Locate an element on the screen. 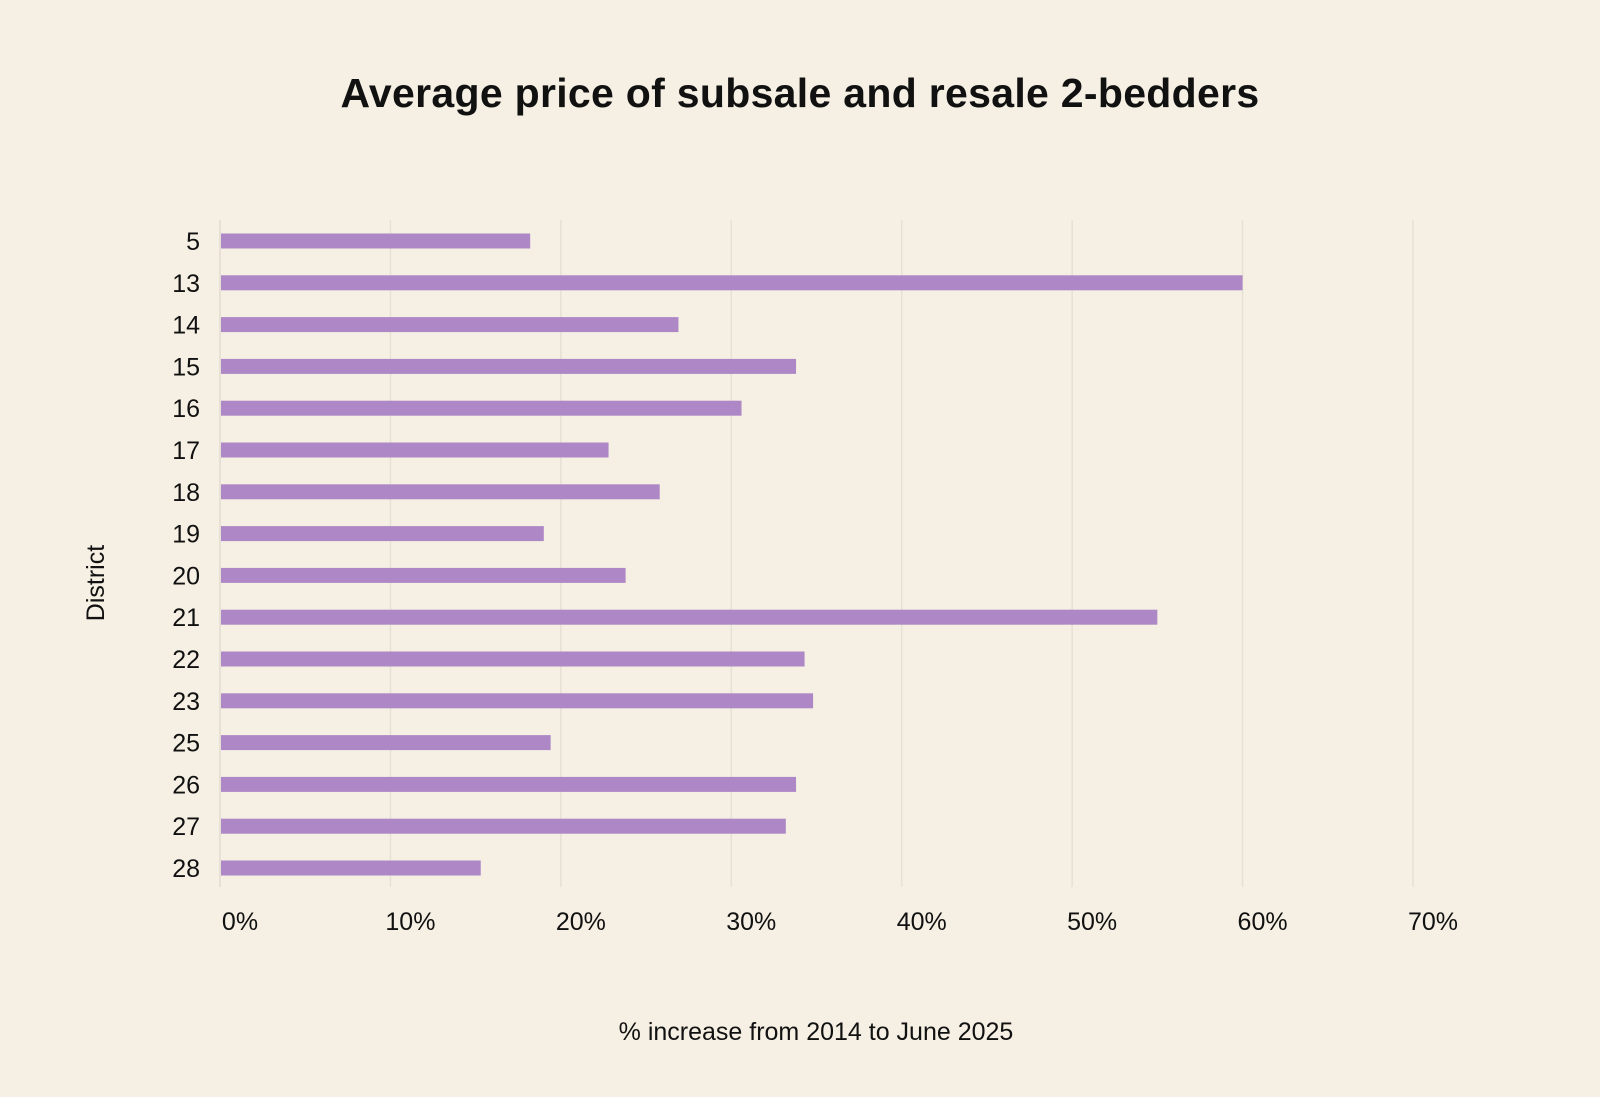  y-tick-label-15: 15 is located at coordinates (186, 367).